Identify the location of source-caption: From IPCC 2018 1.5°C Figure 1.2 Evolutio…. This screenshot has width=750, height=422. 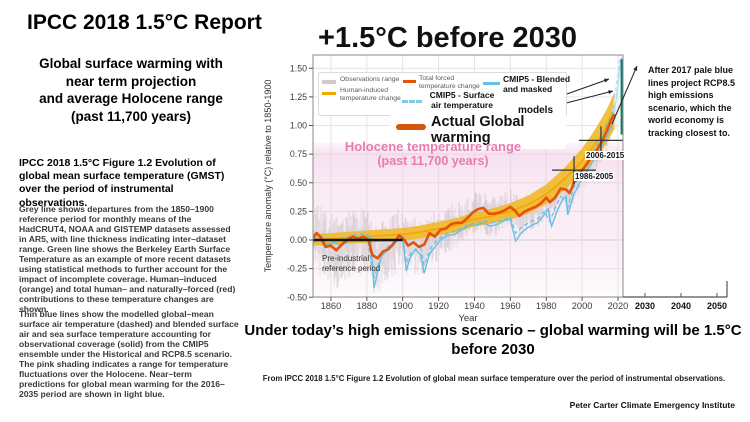
(494, 378).